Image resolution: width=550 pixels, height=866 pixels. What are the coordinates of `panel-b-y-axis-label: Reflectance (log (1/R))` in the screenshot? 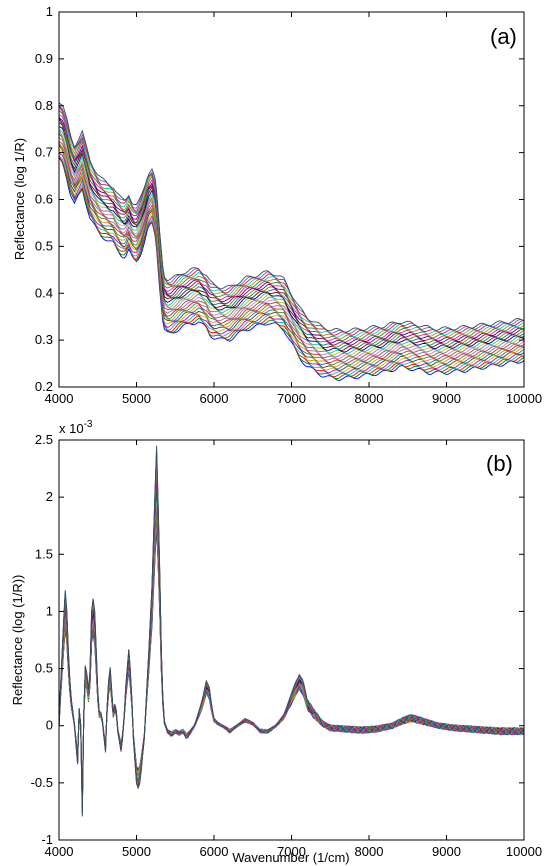 It's located at (17, 640).